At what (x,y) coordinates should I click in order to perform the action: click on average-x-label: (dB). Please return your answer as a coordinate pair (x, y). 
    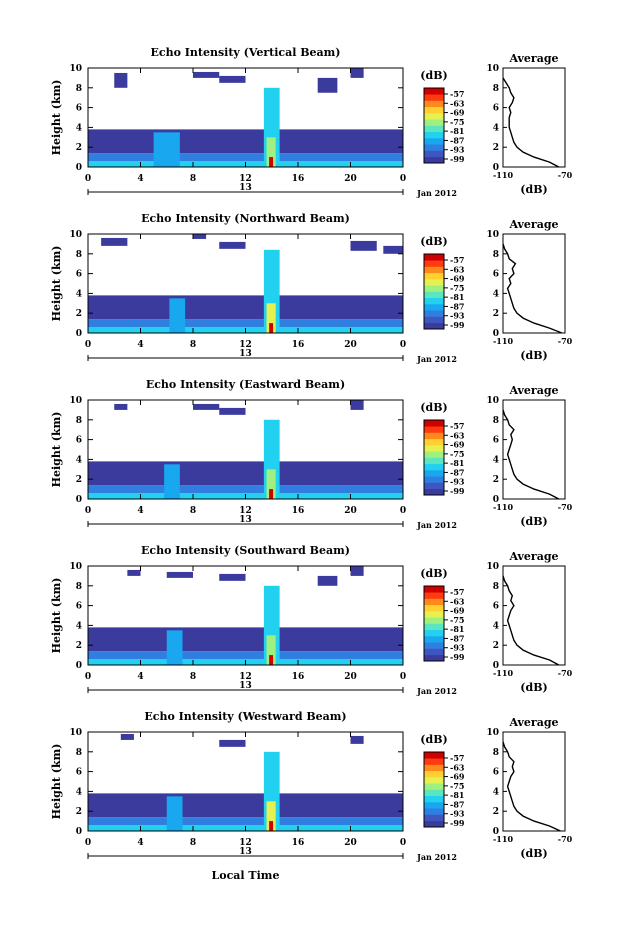
    Looking at the image, I should click on (533, 355).